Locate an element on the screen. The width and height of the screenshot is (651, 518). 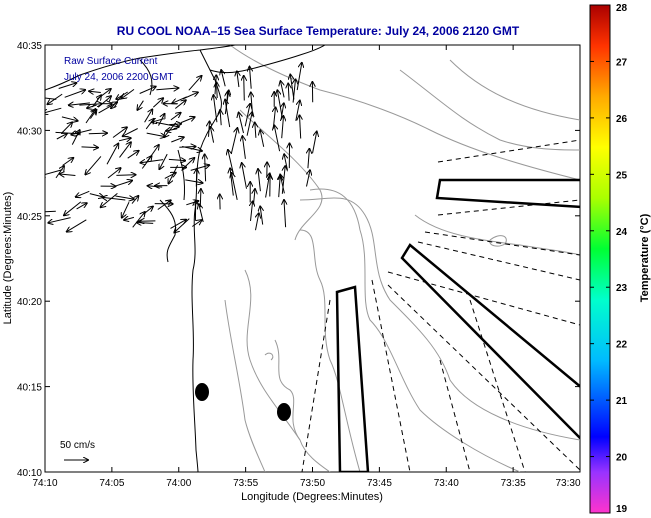
x-tick-label: 73:55 is located at coordinates (245, 483).